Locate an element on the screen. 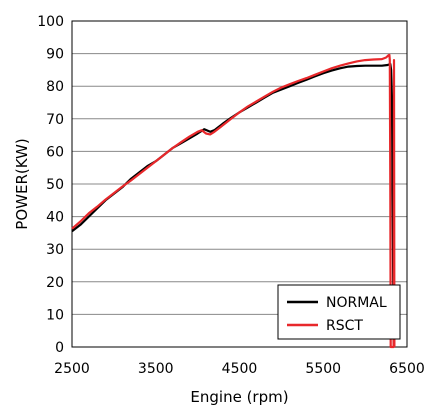 This screenshot has height=418, width=440. y-tick-label: 0 is located at coordinates (59, 348).